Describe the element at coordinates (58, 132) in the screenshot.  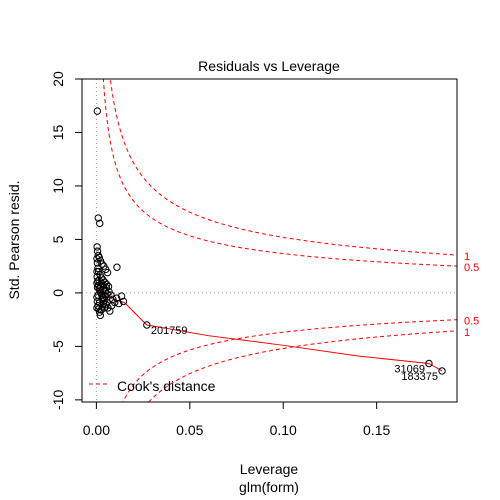
I see `y-tick-label: 15` at that location.